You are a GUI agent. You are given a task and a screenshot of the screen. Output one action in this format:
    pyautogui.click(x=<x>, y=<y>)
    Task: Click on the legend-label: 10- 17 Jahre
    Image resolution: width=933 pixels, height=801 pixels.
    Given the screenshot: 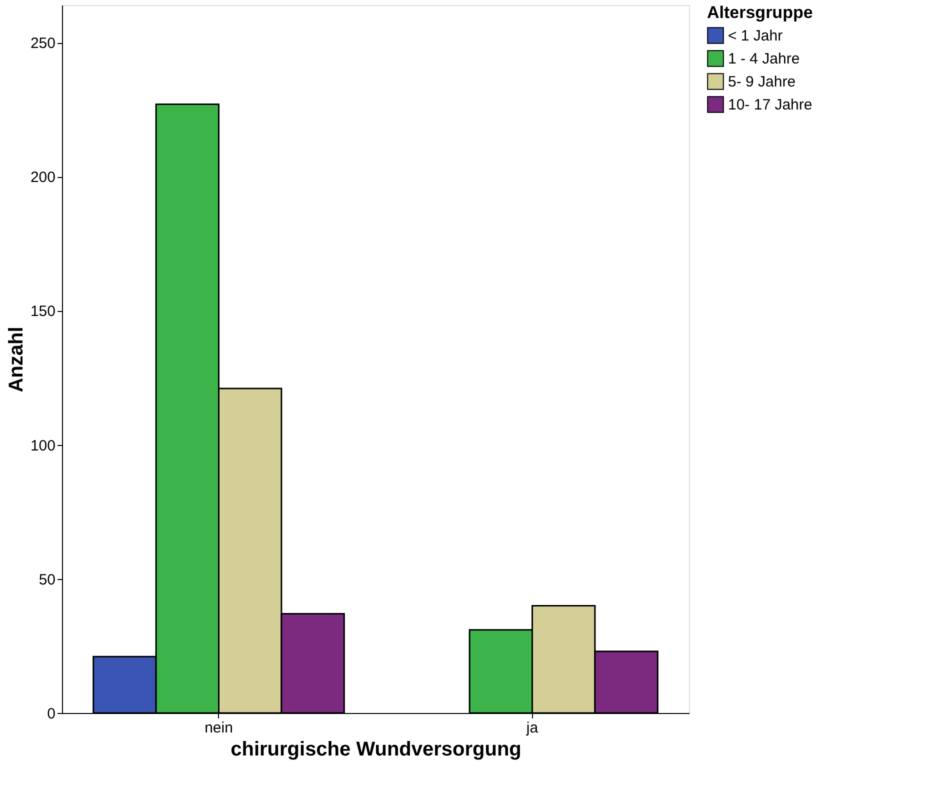 What is the action you would take?
    pyautogui.click(x=770, y=105)
    